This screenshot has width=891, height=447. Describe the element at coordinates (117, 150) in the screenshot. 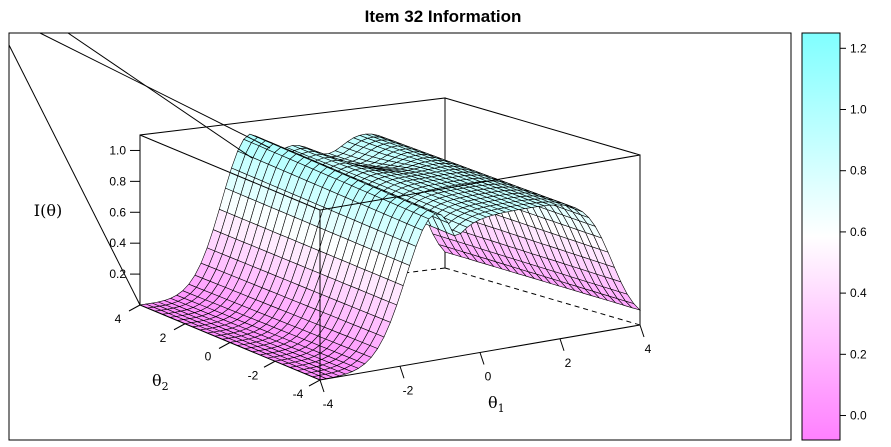

I see `z-tick-label: 1.0` at that location.